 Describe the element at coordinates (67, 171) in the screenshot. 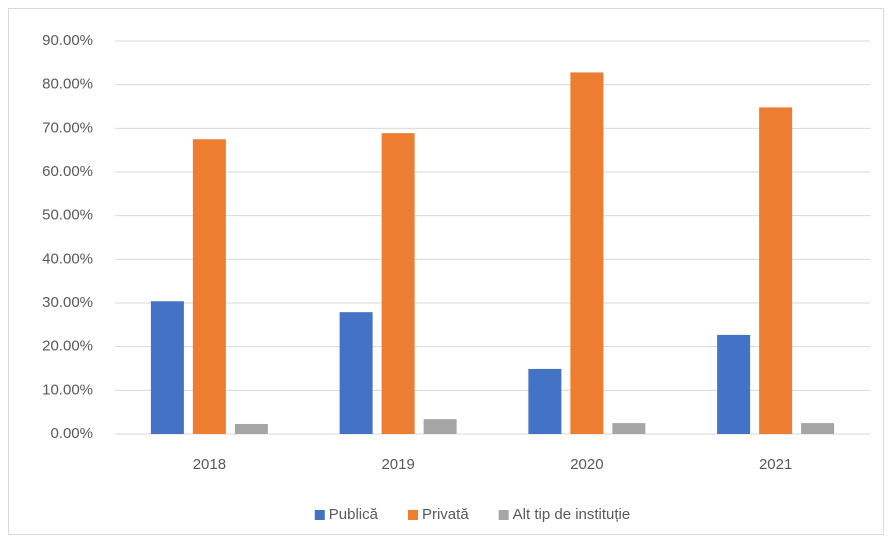

I see `y-tick-label: 60.00%` at that location.